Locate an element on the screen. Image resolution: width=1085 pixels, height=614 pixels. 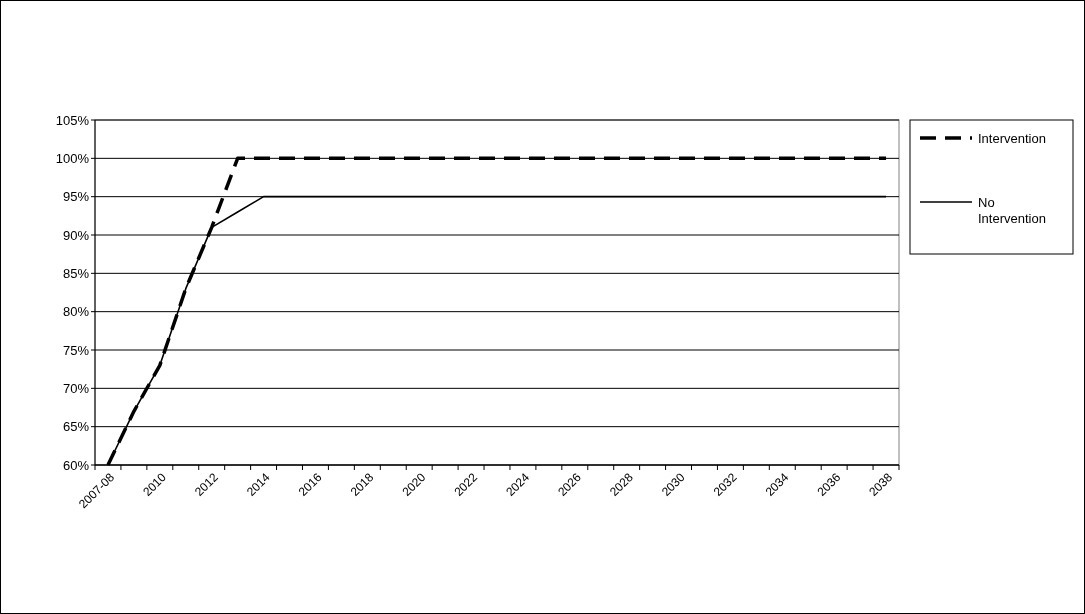
y-tick-label: 90% is located at coordinates (76, 235).